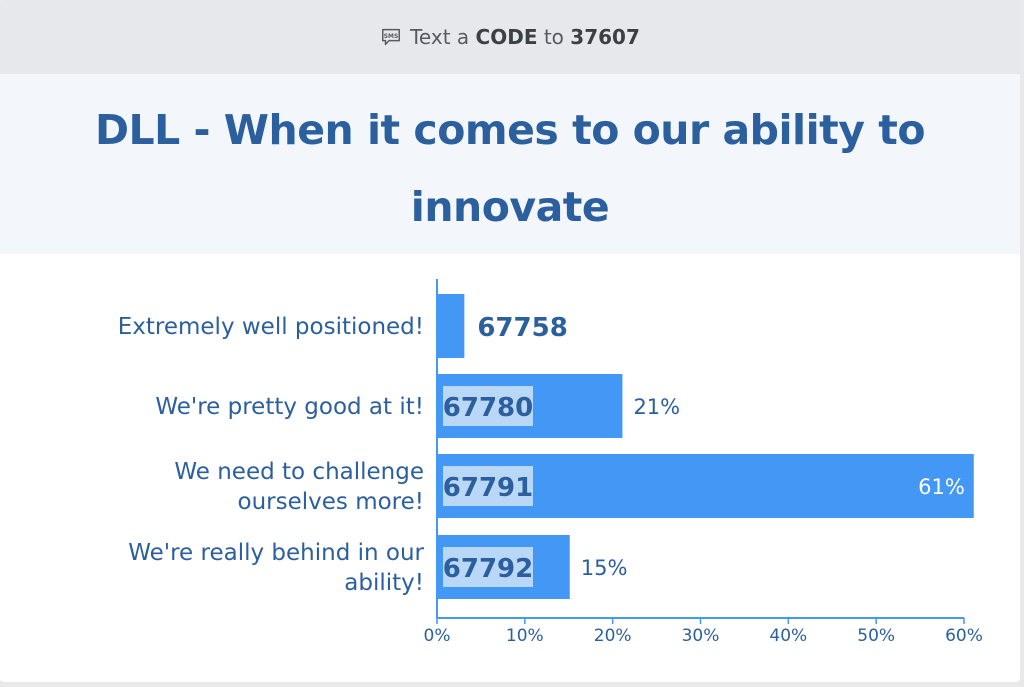 The image size is (1024, 687). What do you see at coordinates (451, 326) in the screenshot?
I see `bar` at bounding box center [451, 326].